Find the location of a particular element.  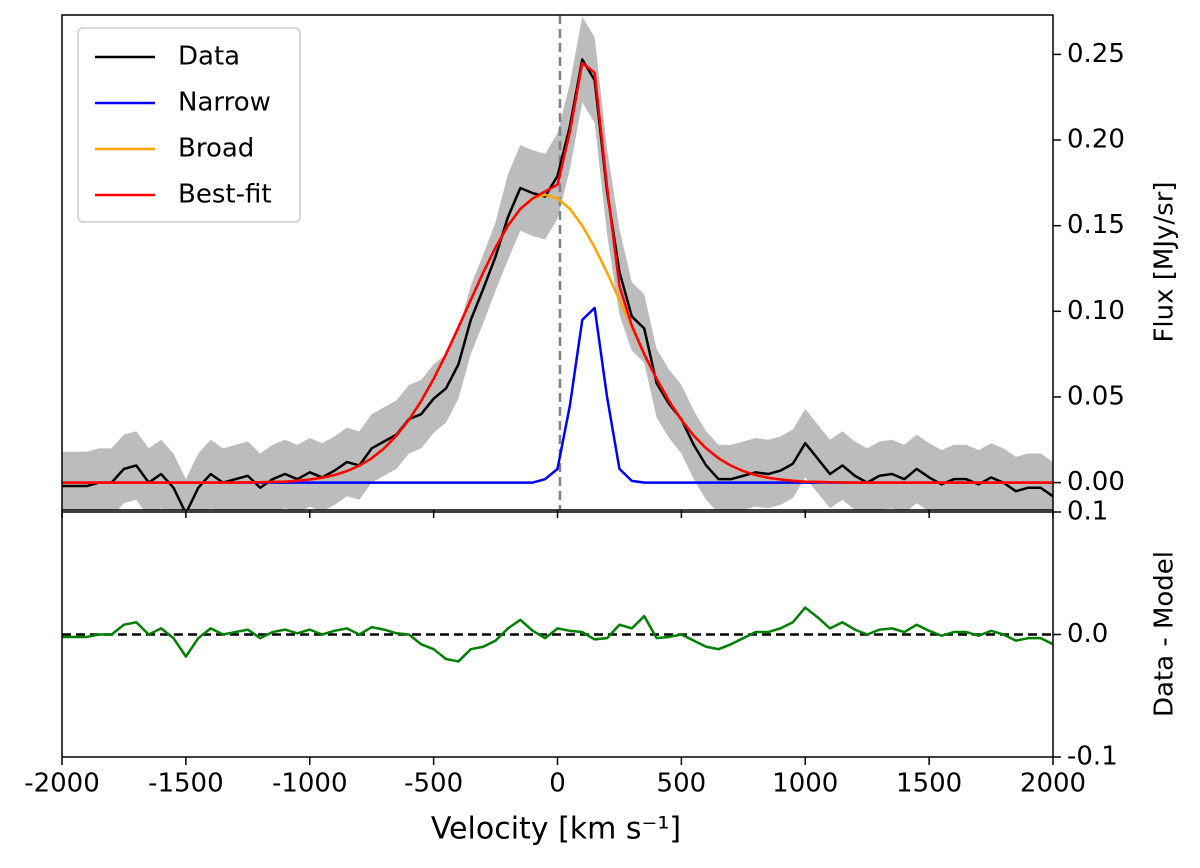

x-tick-label: 2000 is located at coordinates (1053, 784).